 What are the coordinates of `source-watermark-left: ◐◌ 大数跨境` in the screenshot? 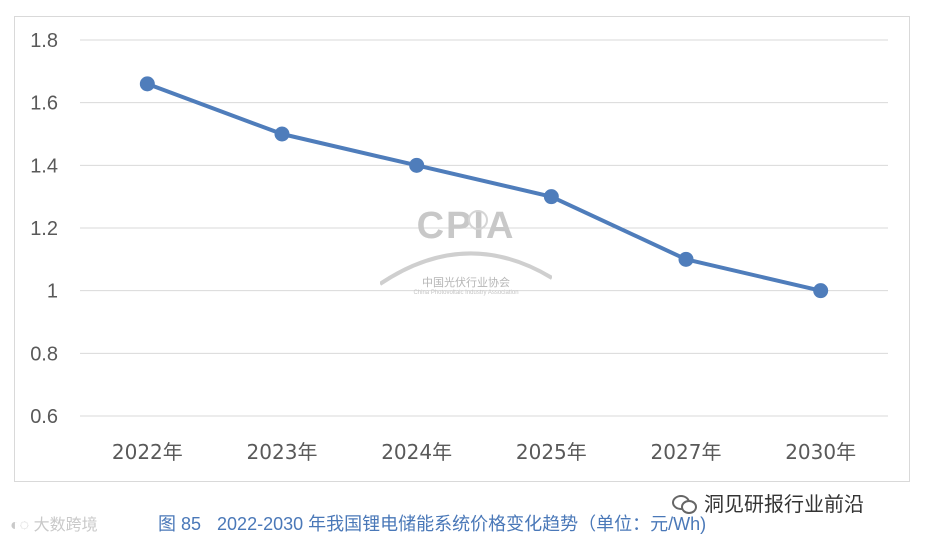 It's located at (54, 523).